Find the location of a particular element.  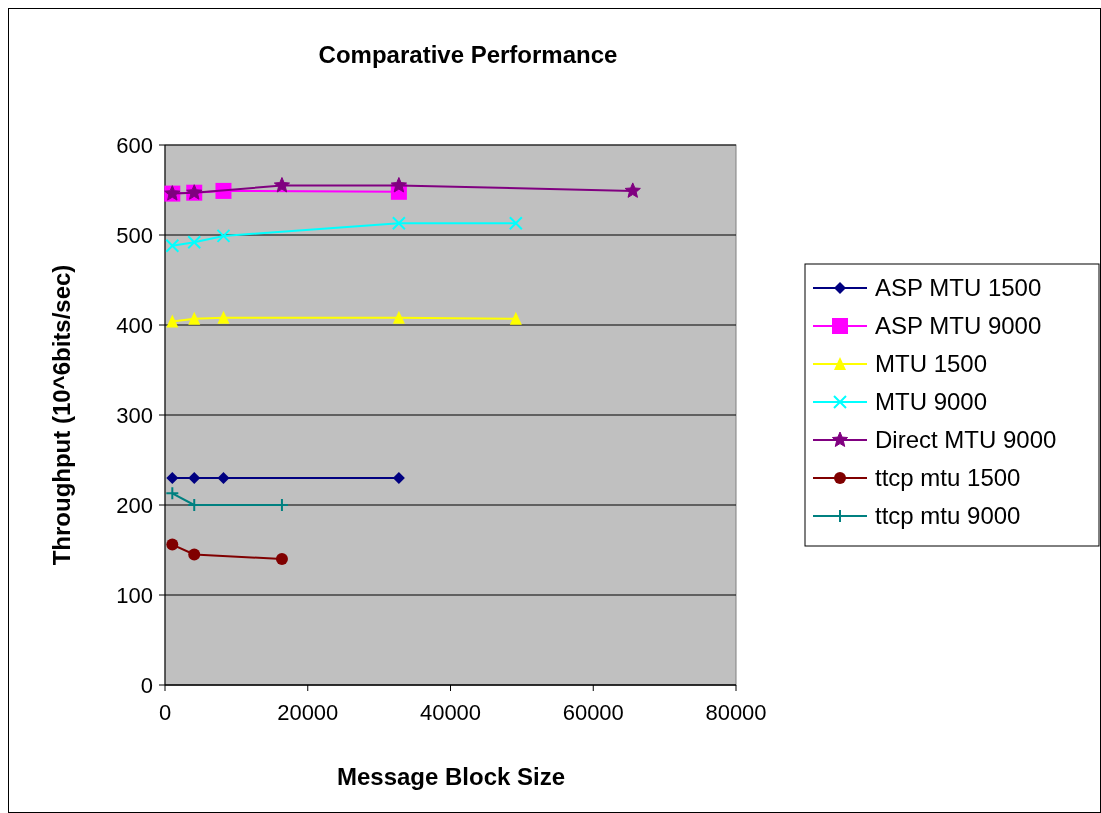

y-tick-label: 600 is located at coordinates (134, 145).